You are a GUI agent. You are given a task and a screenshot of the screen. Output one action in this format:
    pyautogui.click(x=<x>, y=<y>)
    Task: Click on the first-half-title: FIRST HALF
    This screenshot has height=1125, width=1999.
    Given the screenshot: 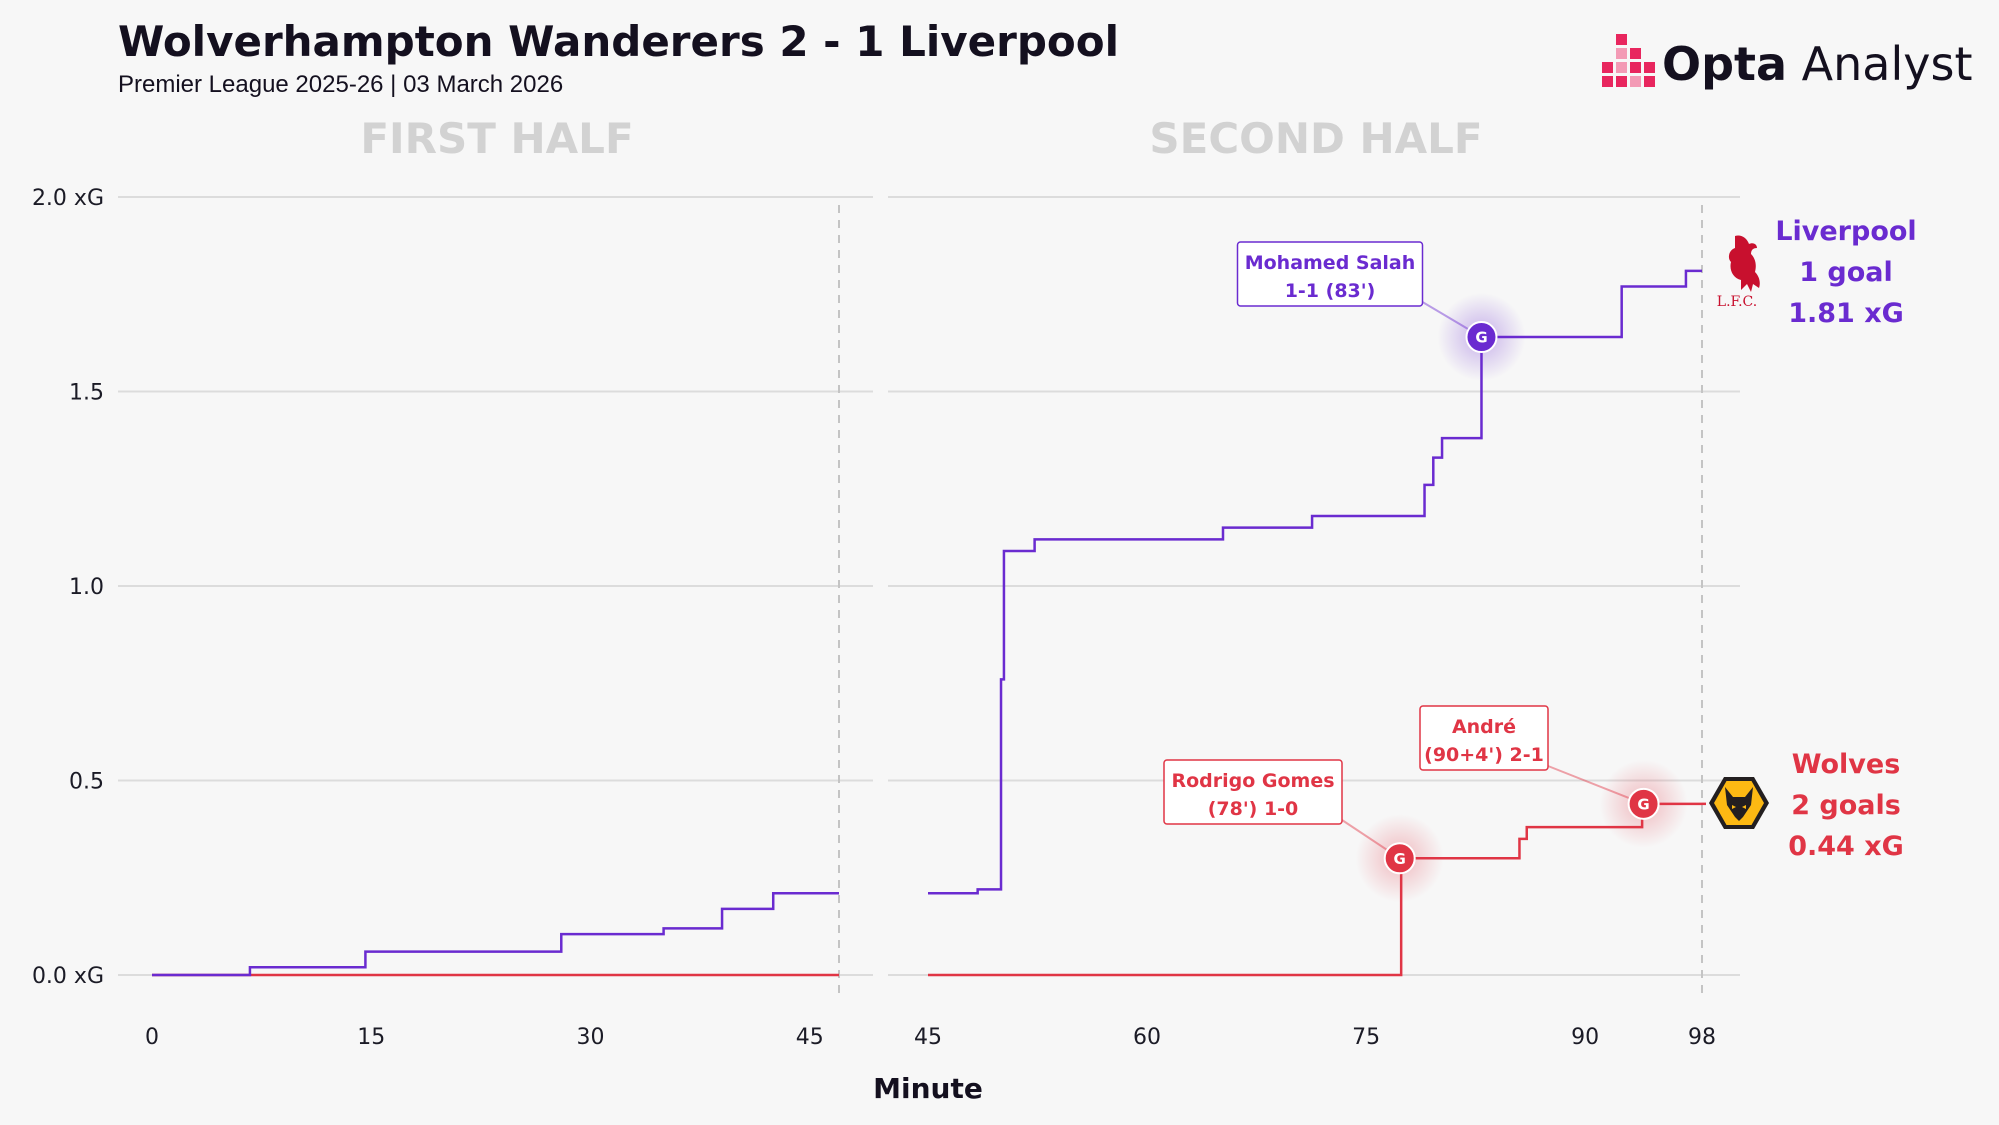 What is the action you would take?
    pyautogui.click(x=496, y=138)
    